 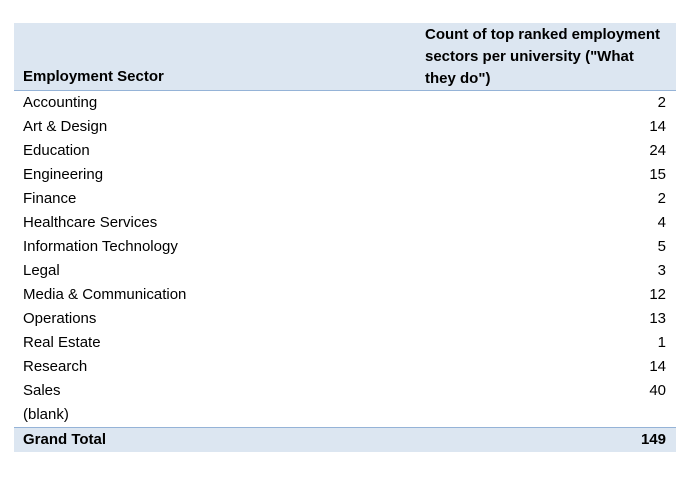 I want to click on table-row: Information Technology 5, so click(x=345, y=247).